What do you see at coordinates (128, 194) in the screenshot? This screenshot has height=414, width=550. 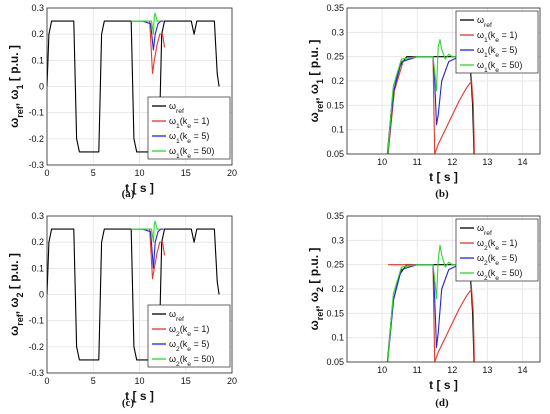 I see `panel-caption: (a)` at bounding box center [128, 194].